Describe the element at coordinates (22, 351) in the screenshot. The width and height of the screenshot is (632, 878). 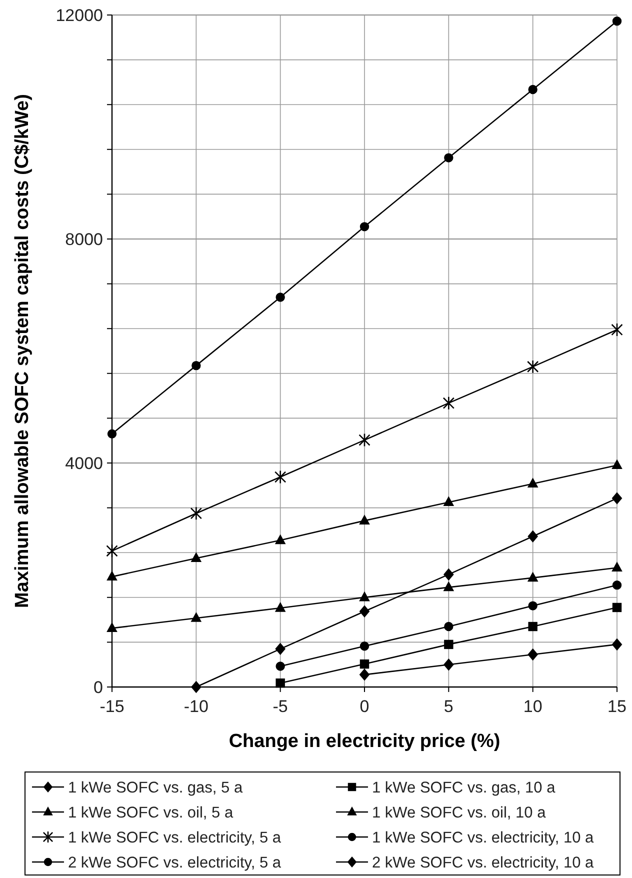
I see `y-axis-title: Maximum allowable SOFC system capital costs (C$/kWe)` at that location.